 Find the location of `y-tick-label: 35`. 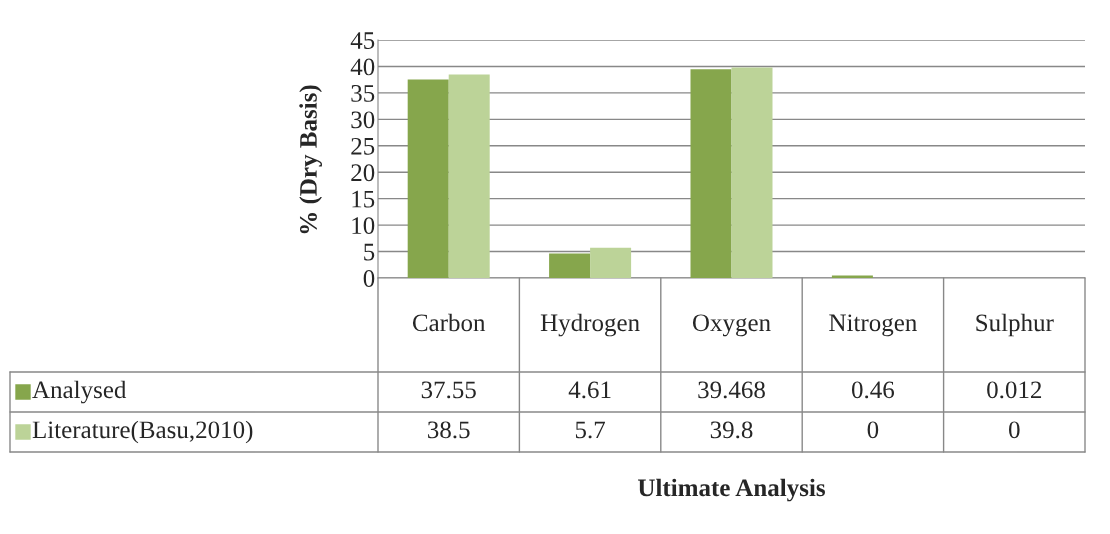

y-tick-label: 35 is located at coordinates (363, 93).